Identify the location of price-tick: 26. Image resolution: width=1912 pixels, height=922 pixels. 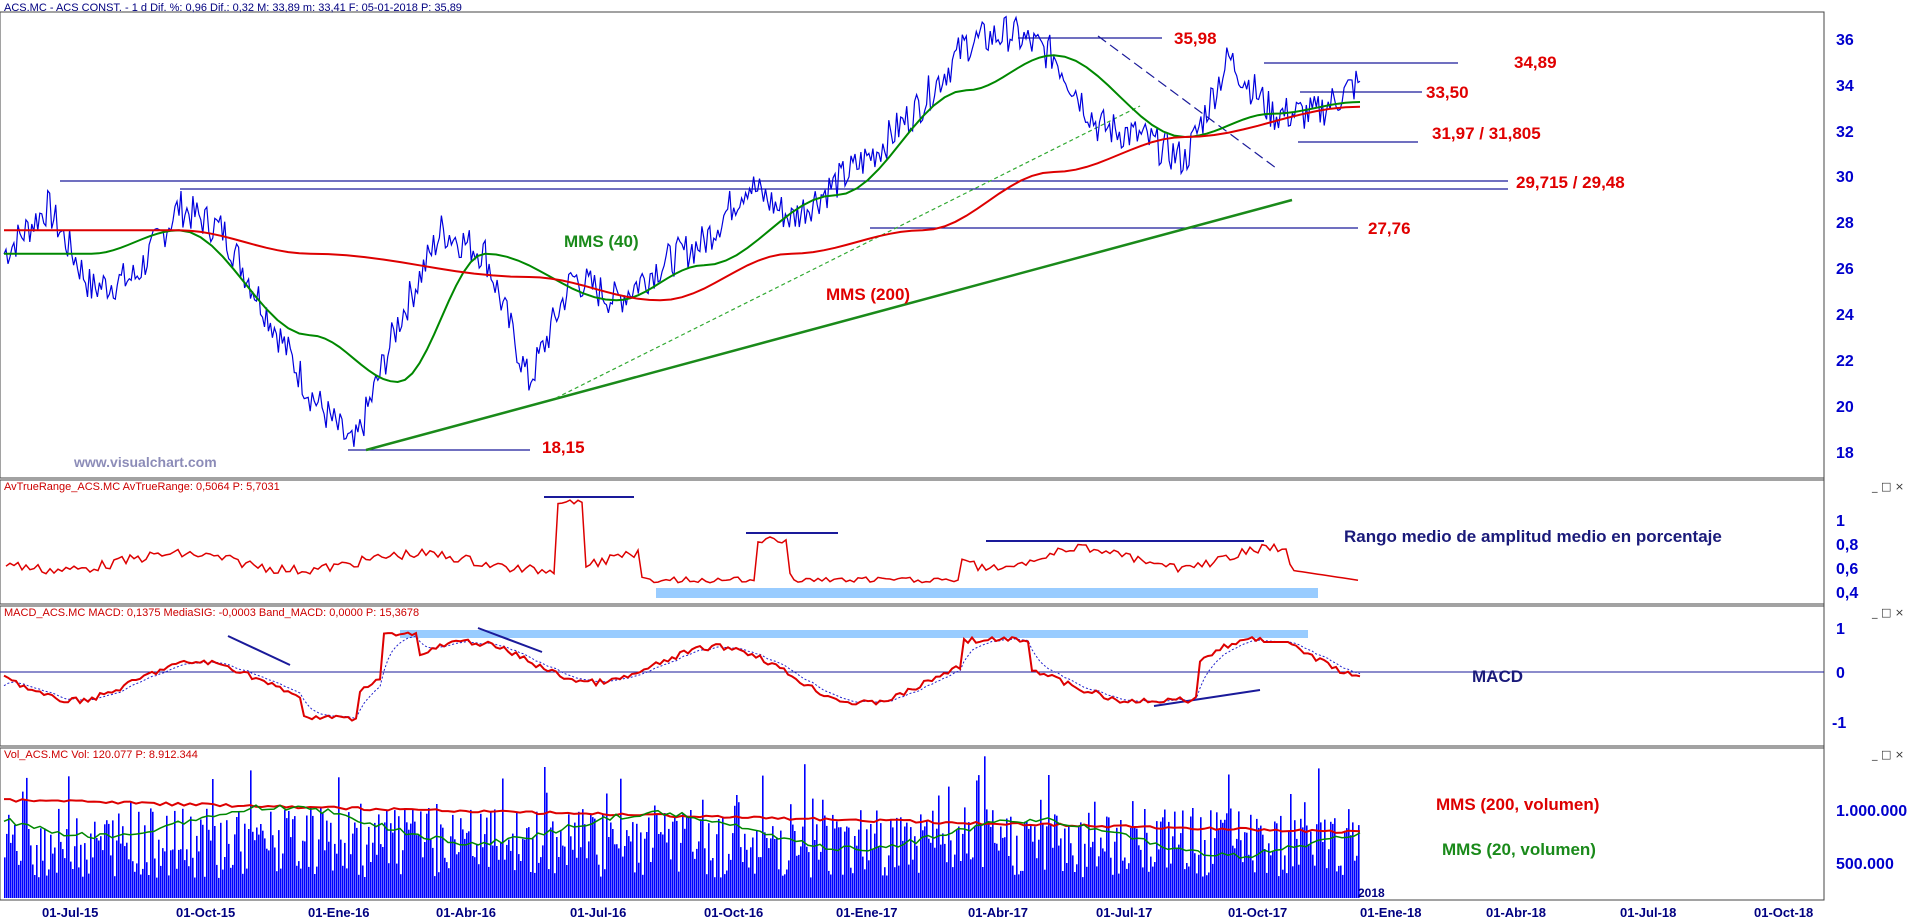
(1845, 269).